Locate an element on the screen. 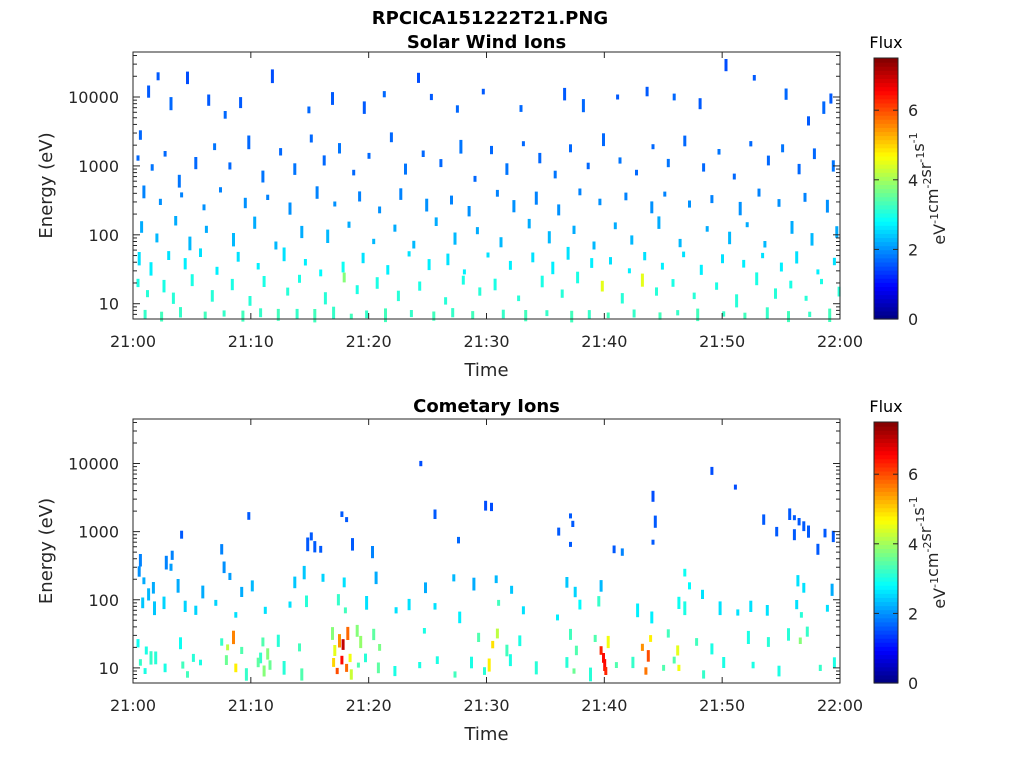 This screenshot has height=768, width=1024. colorbar-unit-base: s is located at coordinates (918, 511).